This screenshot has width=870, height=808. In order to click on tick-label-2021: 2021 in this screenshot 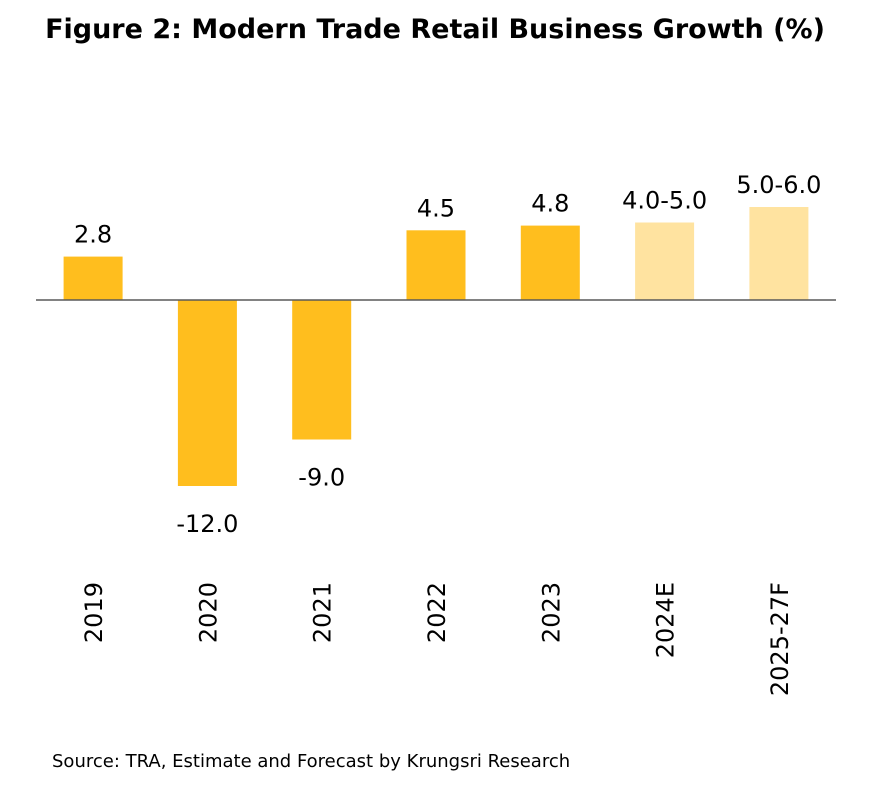, I will do `click(323, 612)`.